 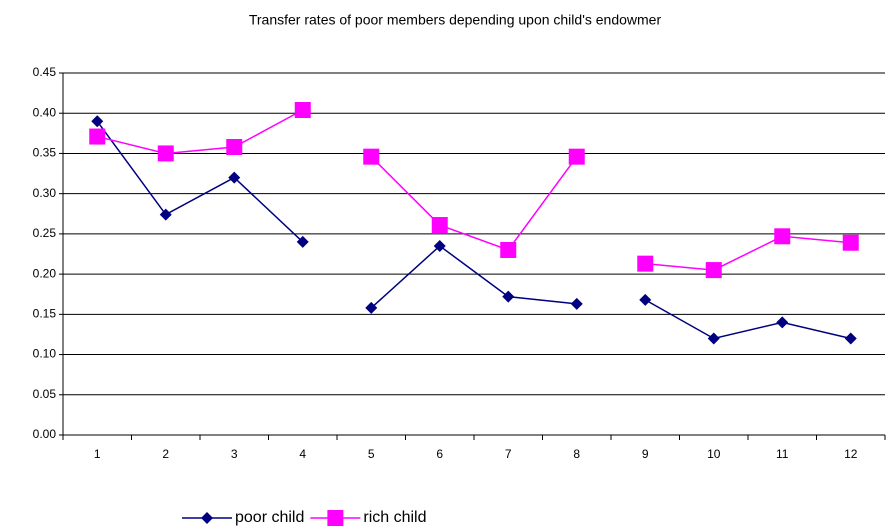 What do you see at coordinates (394, 517) in the screenshot?
I see `legend-text: rich child` at bounding box center [394, 517].